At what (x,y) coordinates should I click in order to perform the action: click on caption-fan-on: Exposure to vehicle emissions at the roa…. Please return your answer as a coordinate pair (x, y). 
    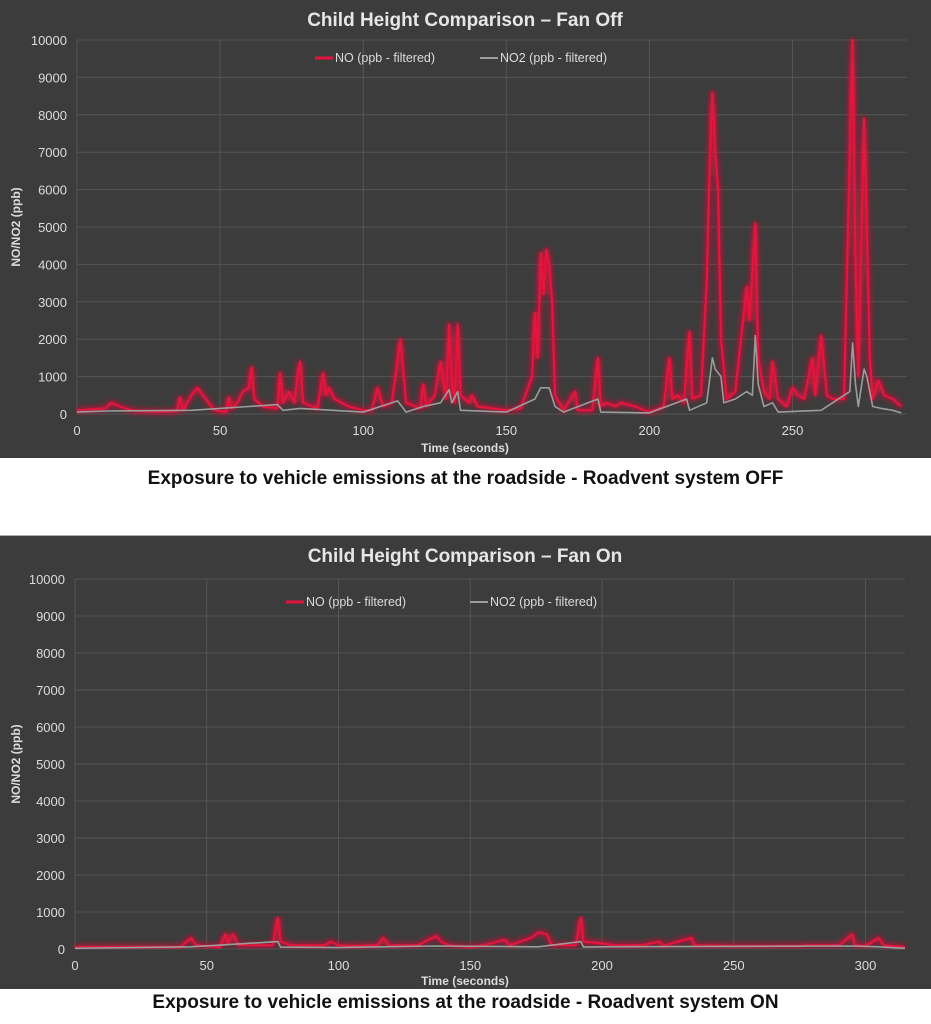
    Looking at the image, I should click on (465, 1002).